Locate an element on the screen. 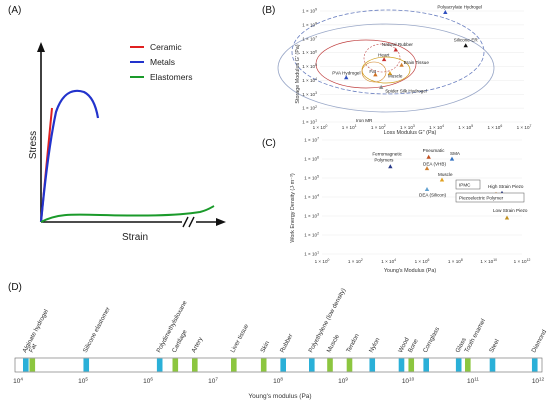 This screenshot has width=550, height=404. panel-b-point-label: Polyacrylate Hydrogel is located at coordinates (459, 6).